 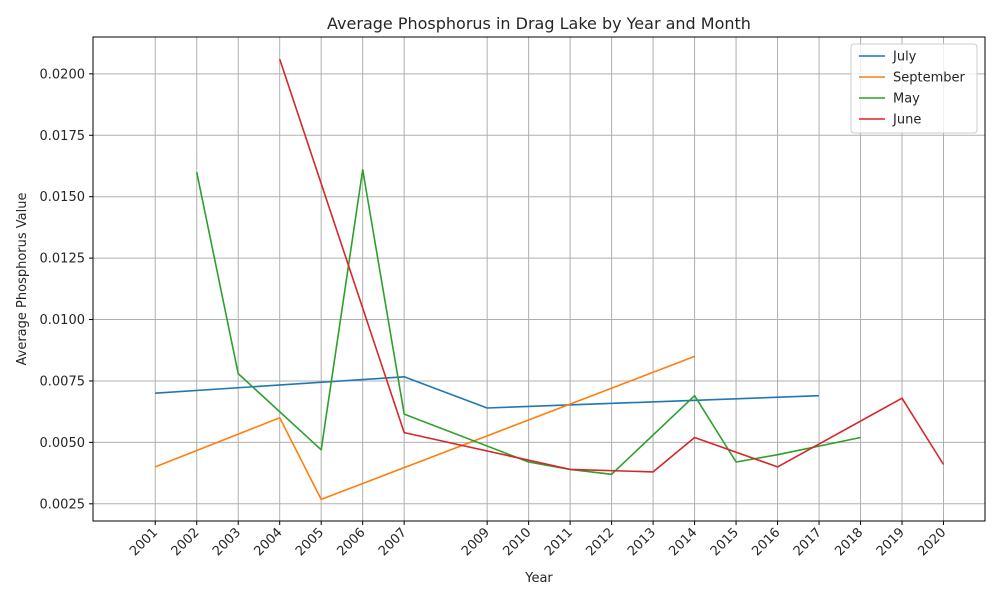 I want to click on series-line-july, so click(x=487, y=392).